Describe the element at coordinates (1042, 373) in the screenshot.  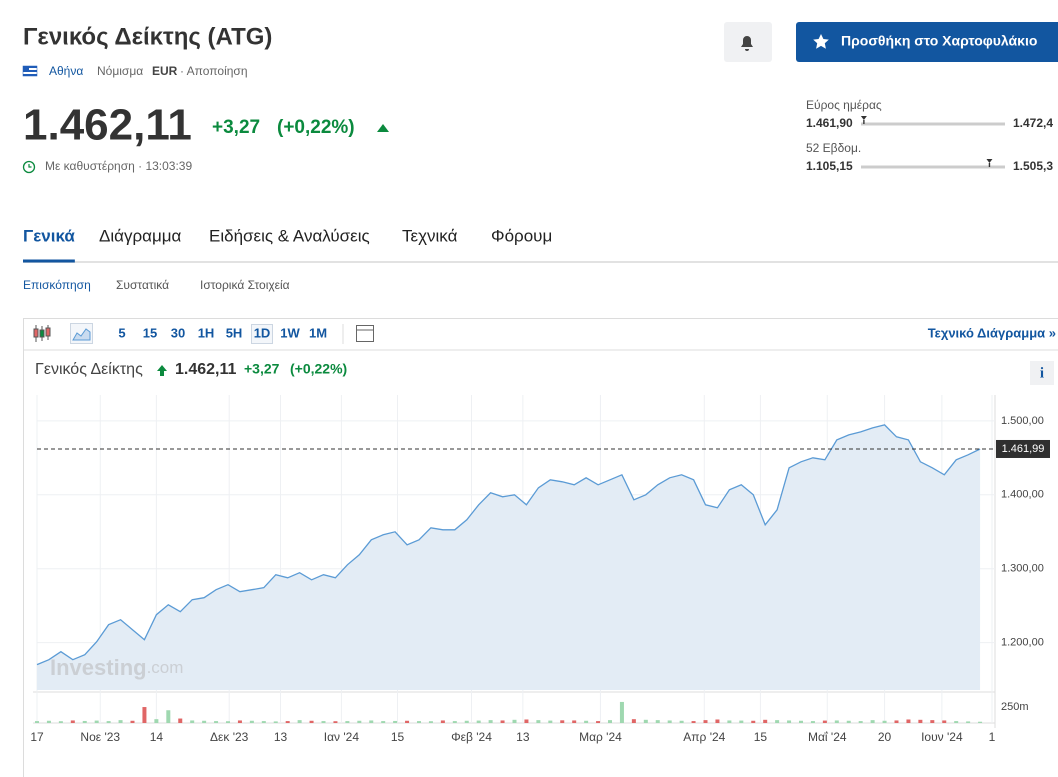
I see `info-button` at that location.